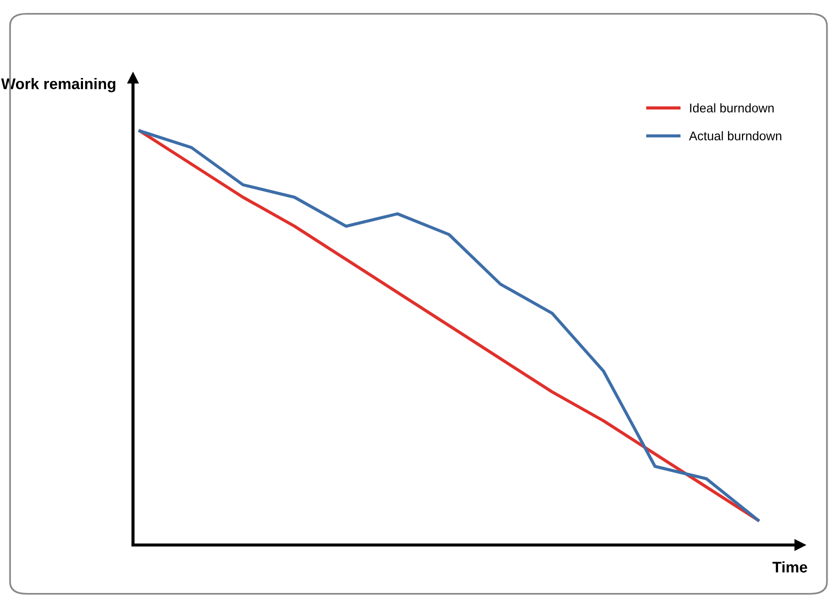  Describe the element at coordinates (790, 567) in the screenshot. I see `x-axis-title: Time` at that location.